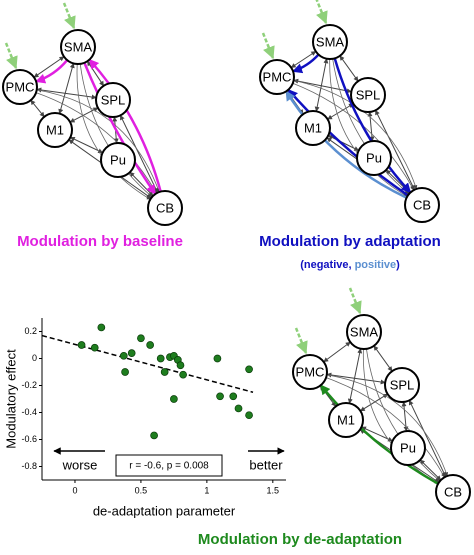 Image resolution: width=474 pixels, height=555 pixels. Describe the element at coordinates (147, 363) in the screenshot. I see `fit-line` at that location.